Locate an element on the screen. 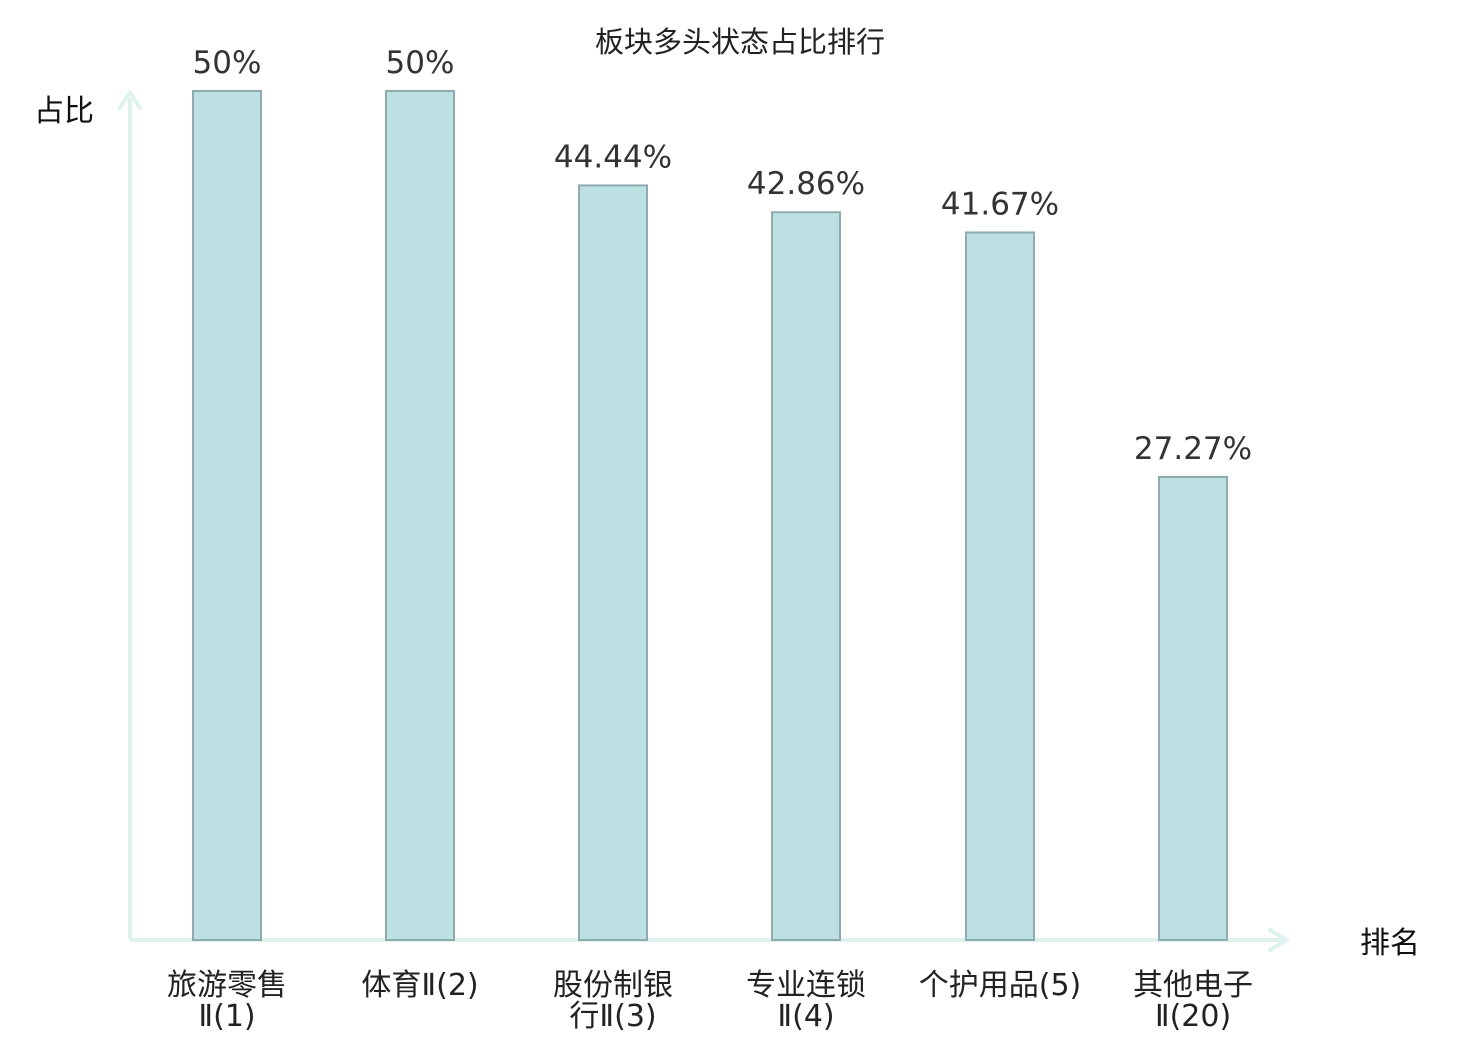  category-label-line: 体育Ⅱ(2) is located at coordinates (419, 985).